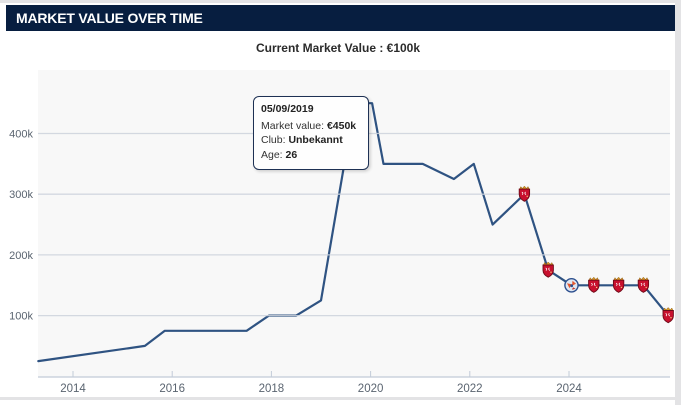 This screenshot has height=405, width=681. What do you see at coordinates (340, 18) in the screenshot?
I see `section-header: MARKET VALUE OVER TIME` at bounding box center [340, 18].